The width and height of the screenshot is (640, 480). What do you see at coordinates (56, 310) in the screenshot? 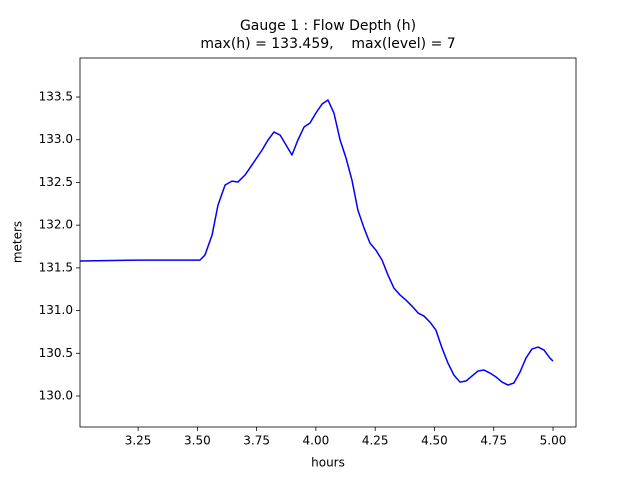
I see `y-tick-label: 131.0` at bounding box center [56, 310].